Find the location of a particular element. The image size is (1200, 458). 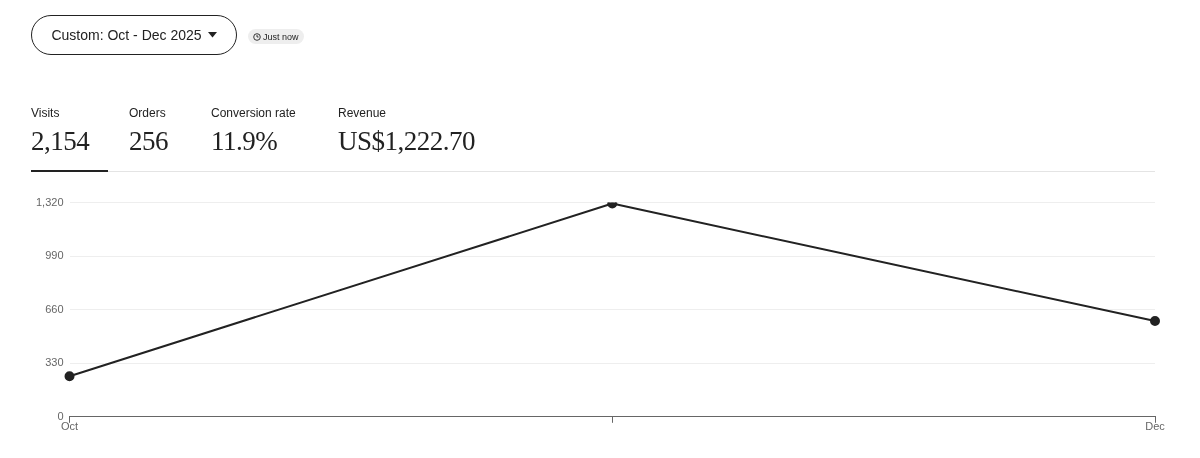

text: 11.9% is located at coordinates (245, 141).